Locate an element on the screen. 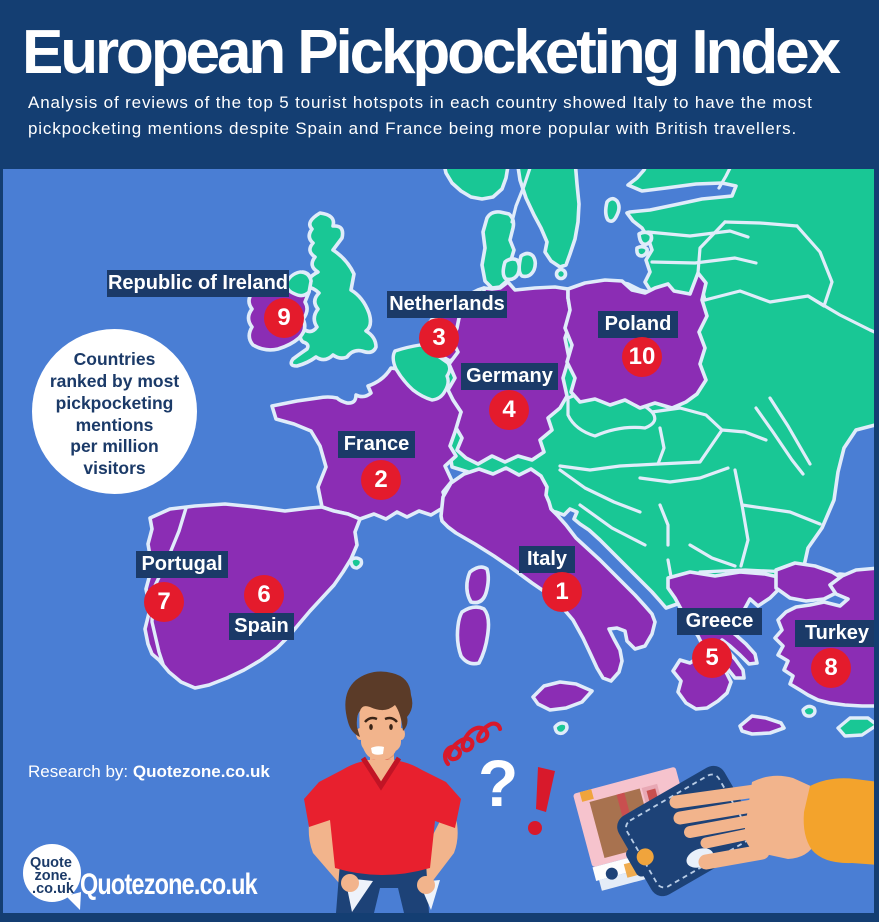  svg-text: .co.uk is located at coordinates (53, 889).